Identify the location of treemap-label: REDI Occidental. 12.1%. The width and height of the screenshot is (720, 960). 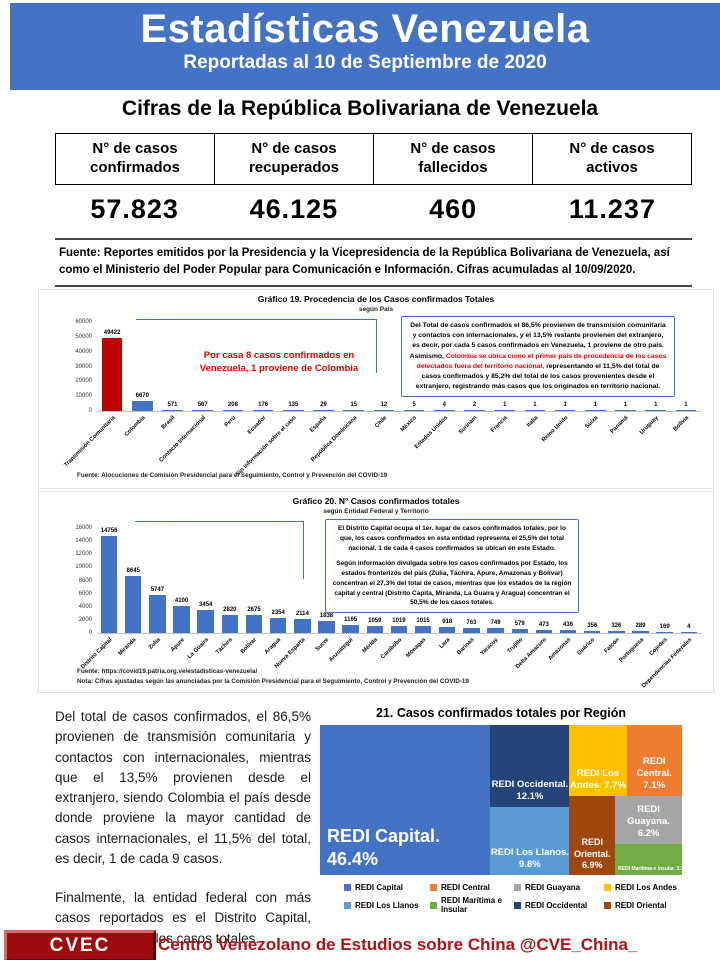
(530, 791).